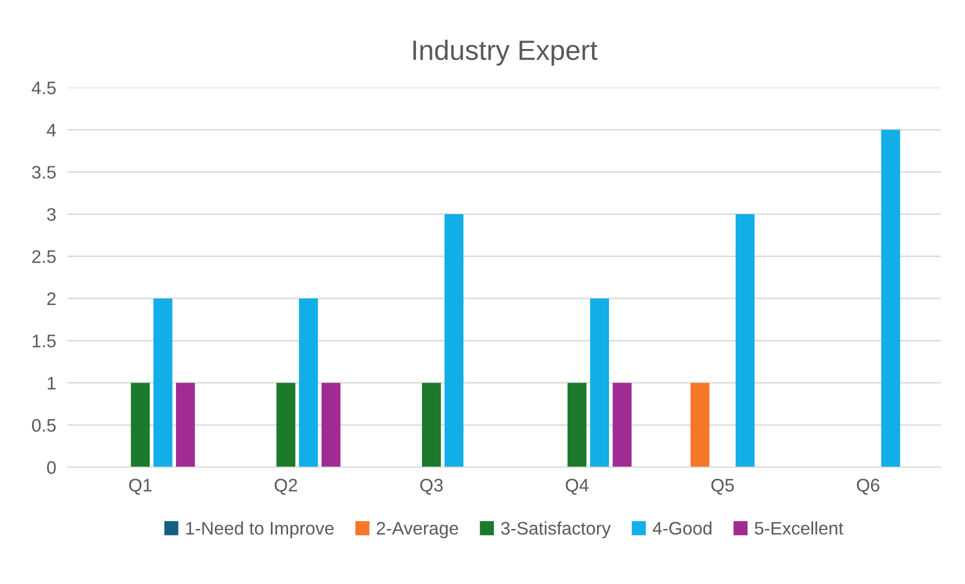 Image resolution: width=965 pixels, height=584 pixels. What do you see at coordinates (44, 257) in the screenshot?
I see `y-tick-label: 2.5` at bounding box center [44, 257].